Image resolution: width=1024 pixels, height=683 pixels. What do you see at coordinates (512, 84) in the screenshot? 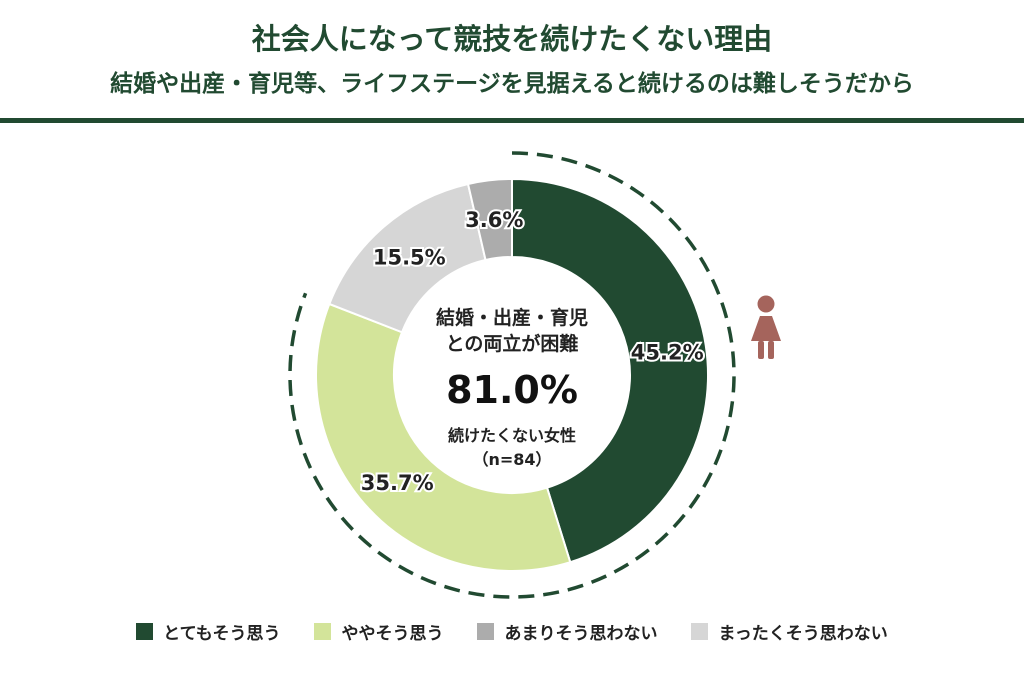
I see `chart-subtitle: 結婚や出産・育児等、ライフステージを見据えると続けるのは難しそうだから` at bounding box center [512, 84].